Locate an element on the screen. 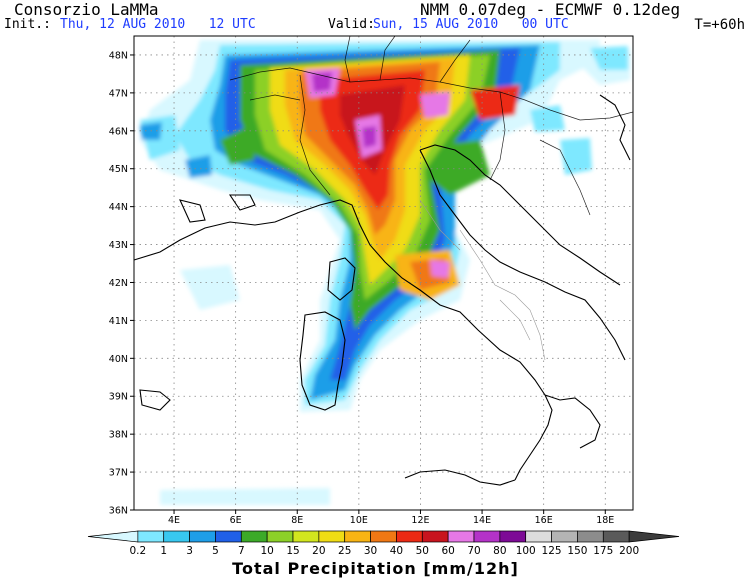 The width and height of the screenshot is (751, 580). colorbar-level-label: 70 is located at coordinates (473, 551).